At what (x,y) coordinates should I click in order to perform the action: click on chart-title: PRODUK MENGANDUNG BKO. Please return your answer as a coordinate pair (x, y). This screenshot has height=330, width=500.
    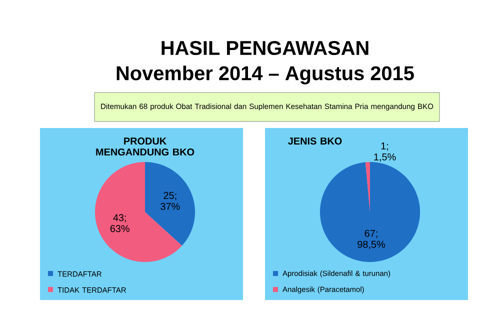
    Looking at the image, I should click on (145, 147).